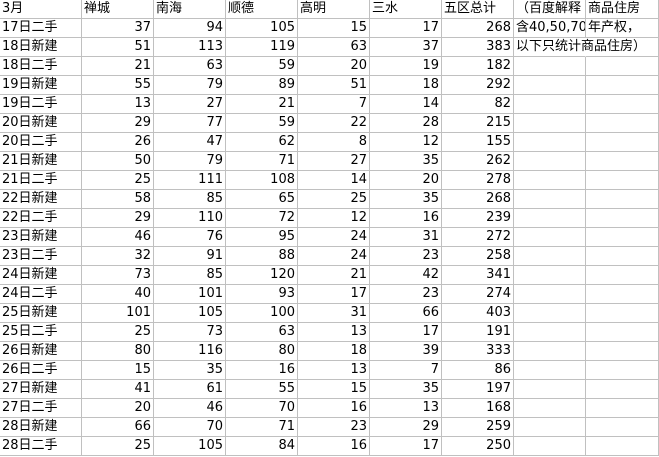 This screenshot has height=457, width=659. What do you see at coordinates (406, 313) in the screenshot?
I see `cell-sanshui: 66` at bounding box center [406, 313].